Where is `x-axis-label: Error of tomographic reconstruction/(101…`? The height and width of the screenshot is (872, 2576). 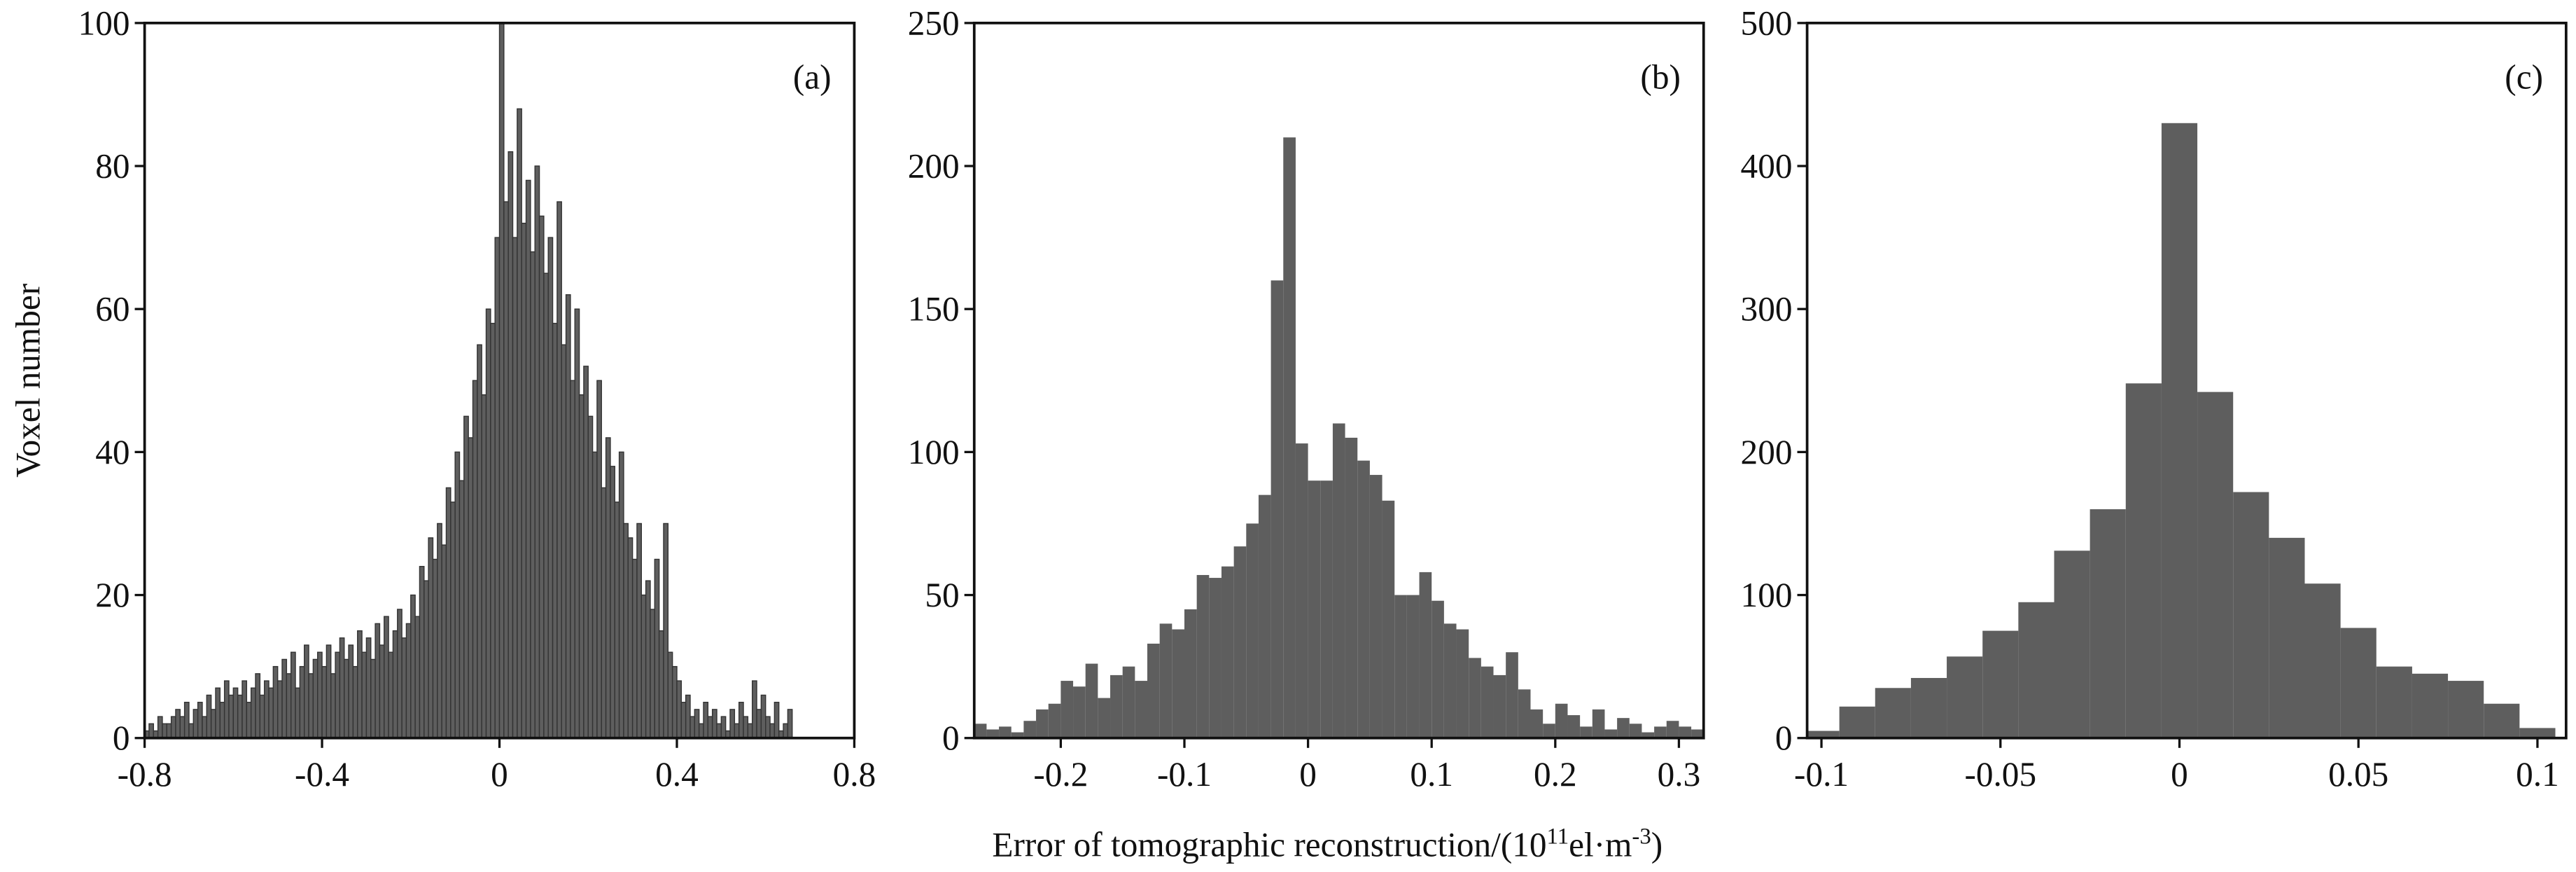 x-axis-label: Error of tomographic reconstruction/(101… is located at coordinates (1327, 844).